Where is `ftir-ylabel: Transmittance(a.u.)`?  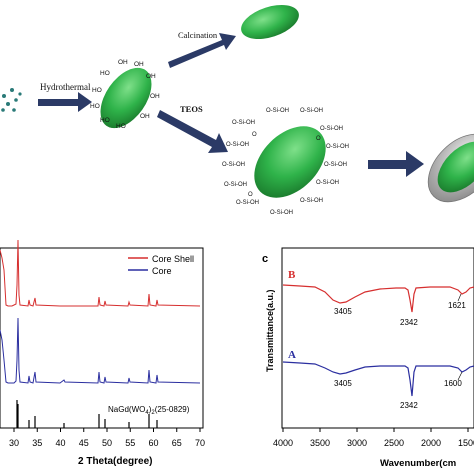 ftir-ylabel: Transmittance(a.u.) is located at coordinates (270, 330).